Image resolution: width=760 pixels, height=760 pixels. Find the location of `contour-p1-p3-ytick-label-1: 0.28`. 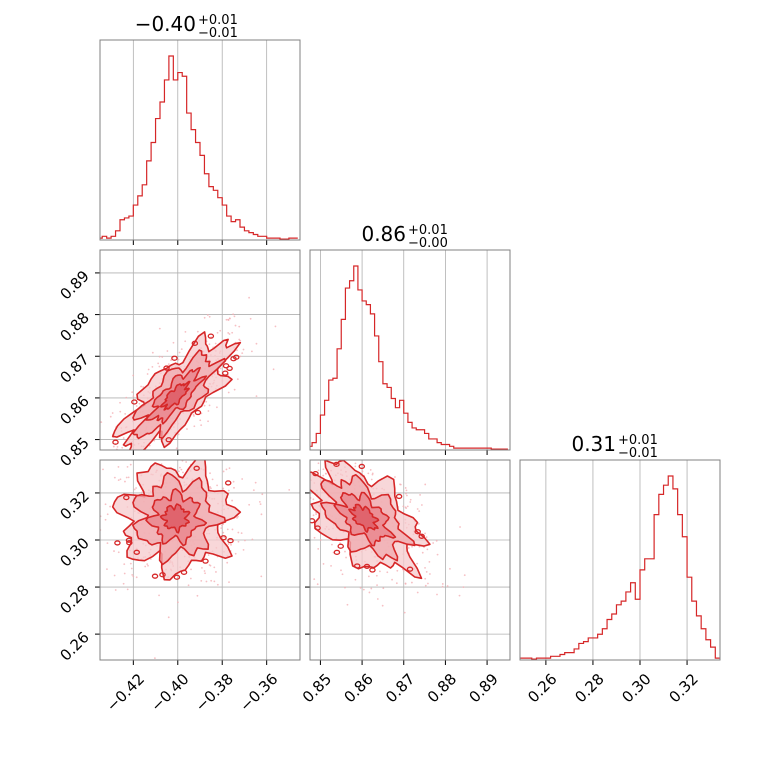

contour-p1-p3-ytick-label-1: 0.28 is located at coordinates (74, 599).